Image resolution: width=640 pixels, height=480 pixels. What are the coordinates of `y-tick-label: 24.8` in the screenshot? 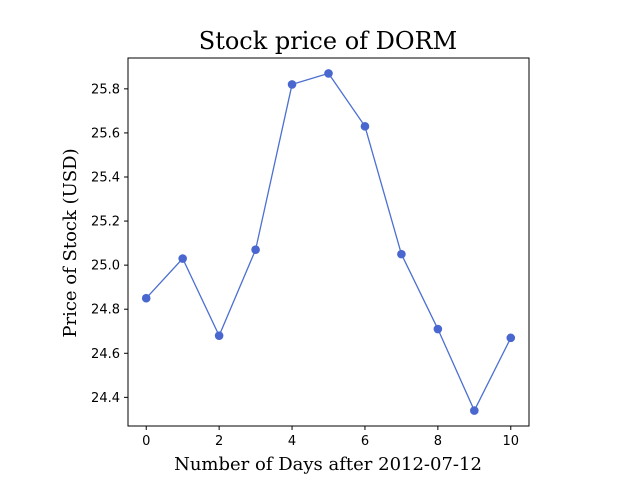 It's located at (105, 310).